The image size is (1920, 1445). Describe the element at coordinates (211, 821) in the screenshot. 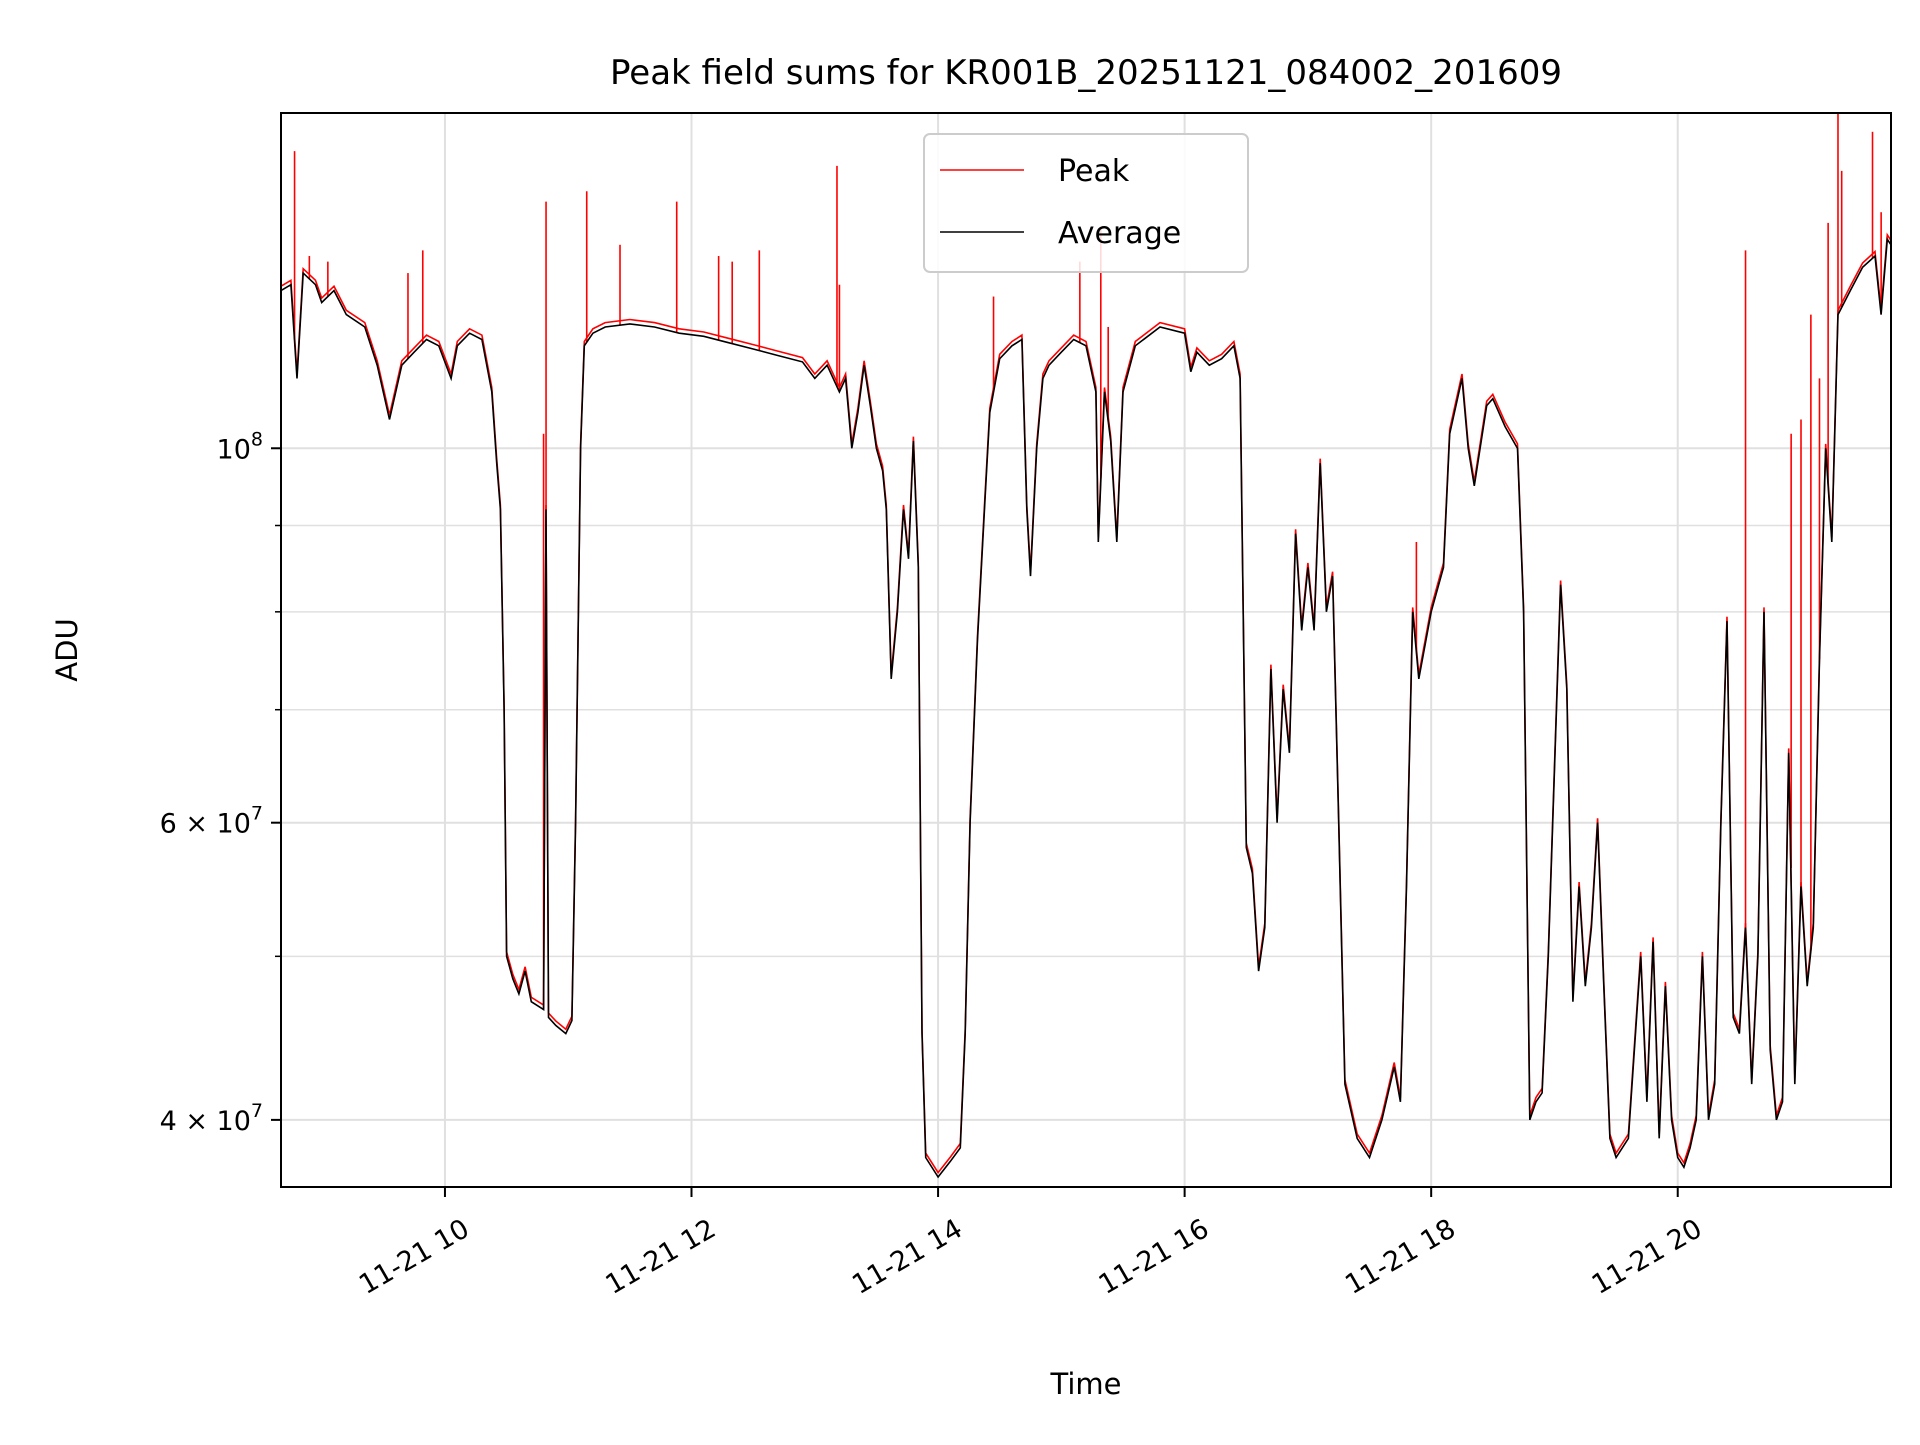

I see `y-tick-label: 6 × 107` at that location.